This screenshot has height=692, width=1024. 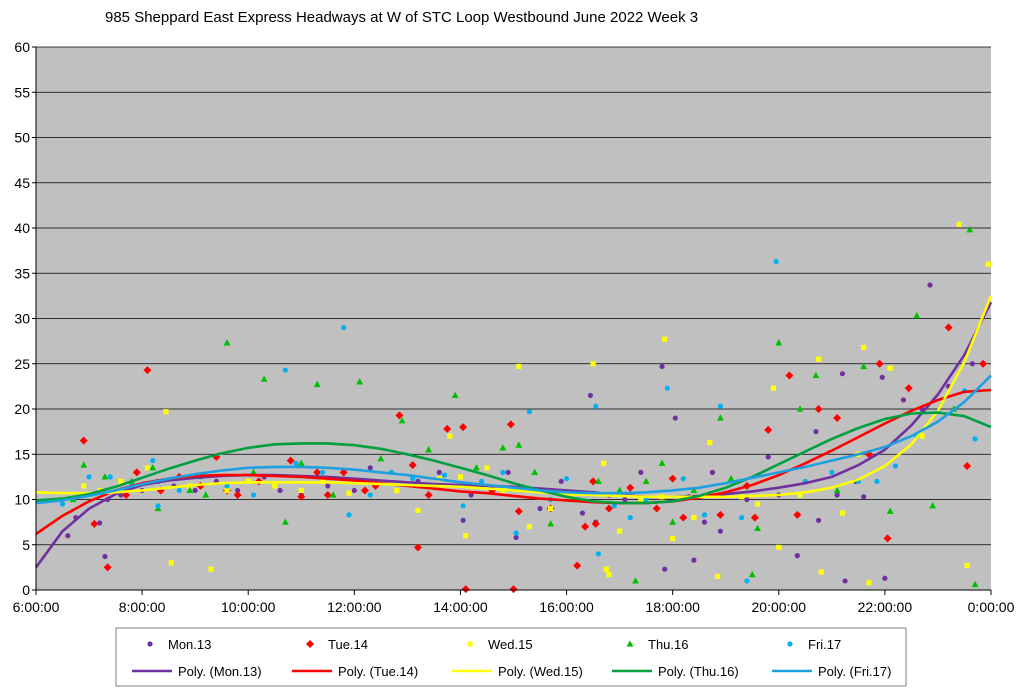 What do you see at coordinates (22, 228) in the screenshot?
I see `y-tick-label: 40` at bounding box center [22, 228].